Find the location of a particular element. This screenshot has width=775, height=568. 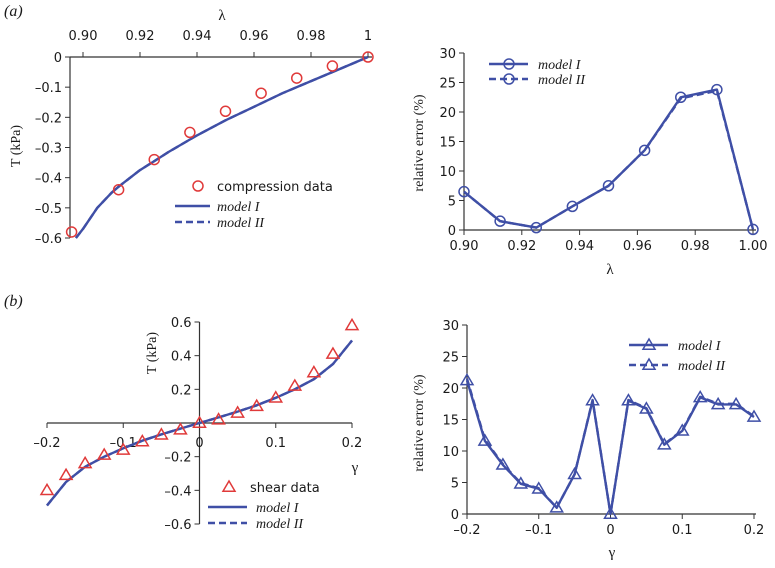

x-tick-label: 1.00 is located at coordinates (753, 246).